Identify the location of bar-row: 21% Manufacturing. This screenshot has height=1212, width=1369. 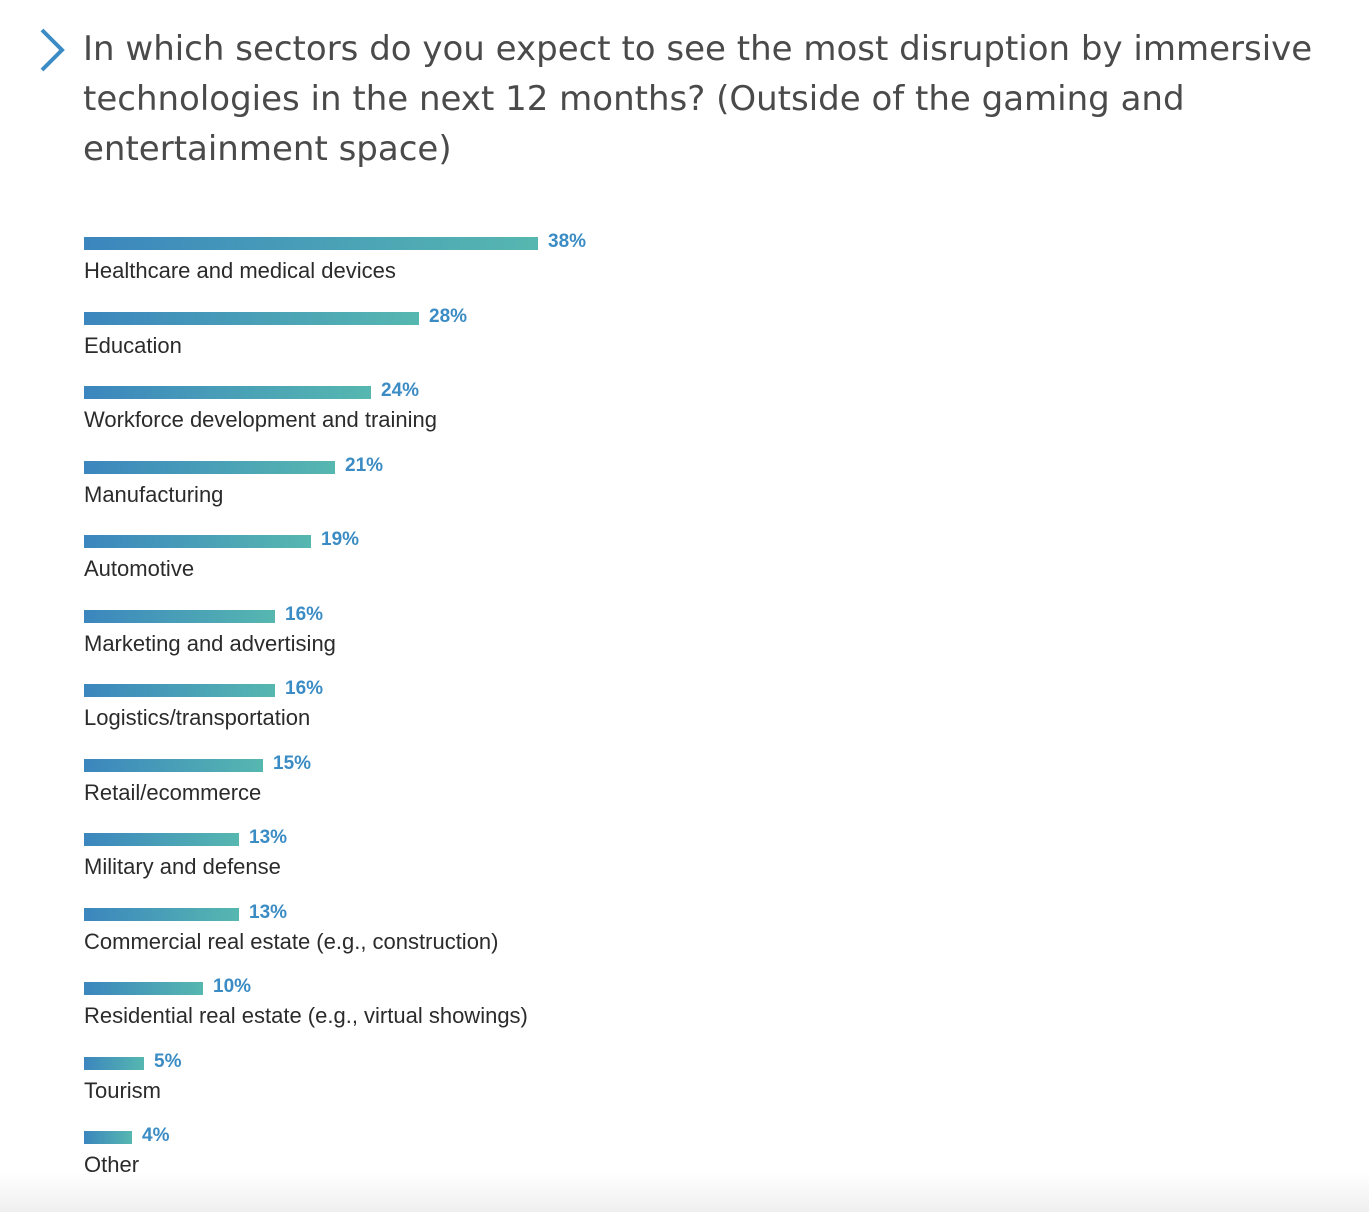
(484, 495).